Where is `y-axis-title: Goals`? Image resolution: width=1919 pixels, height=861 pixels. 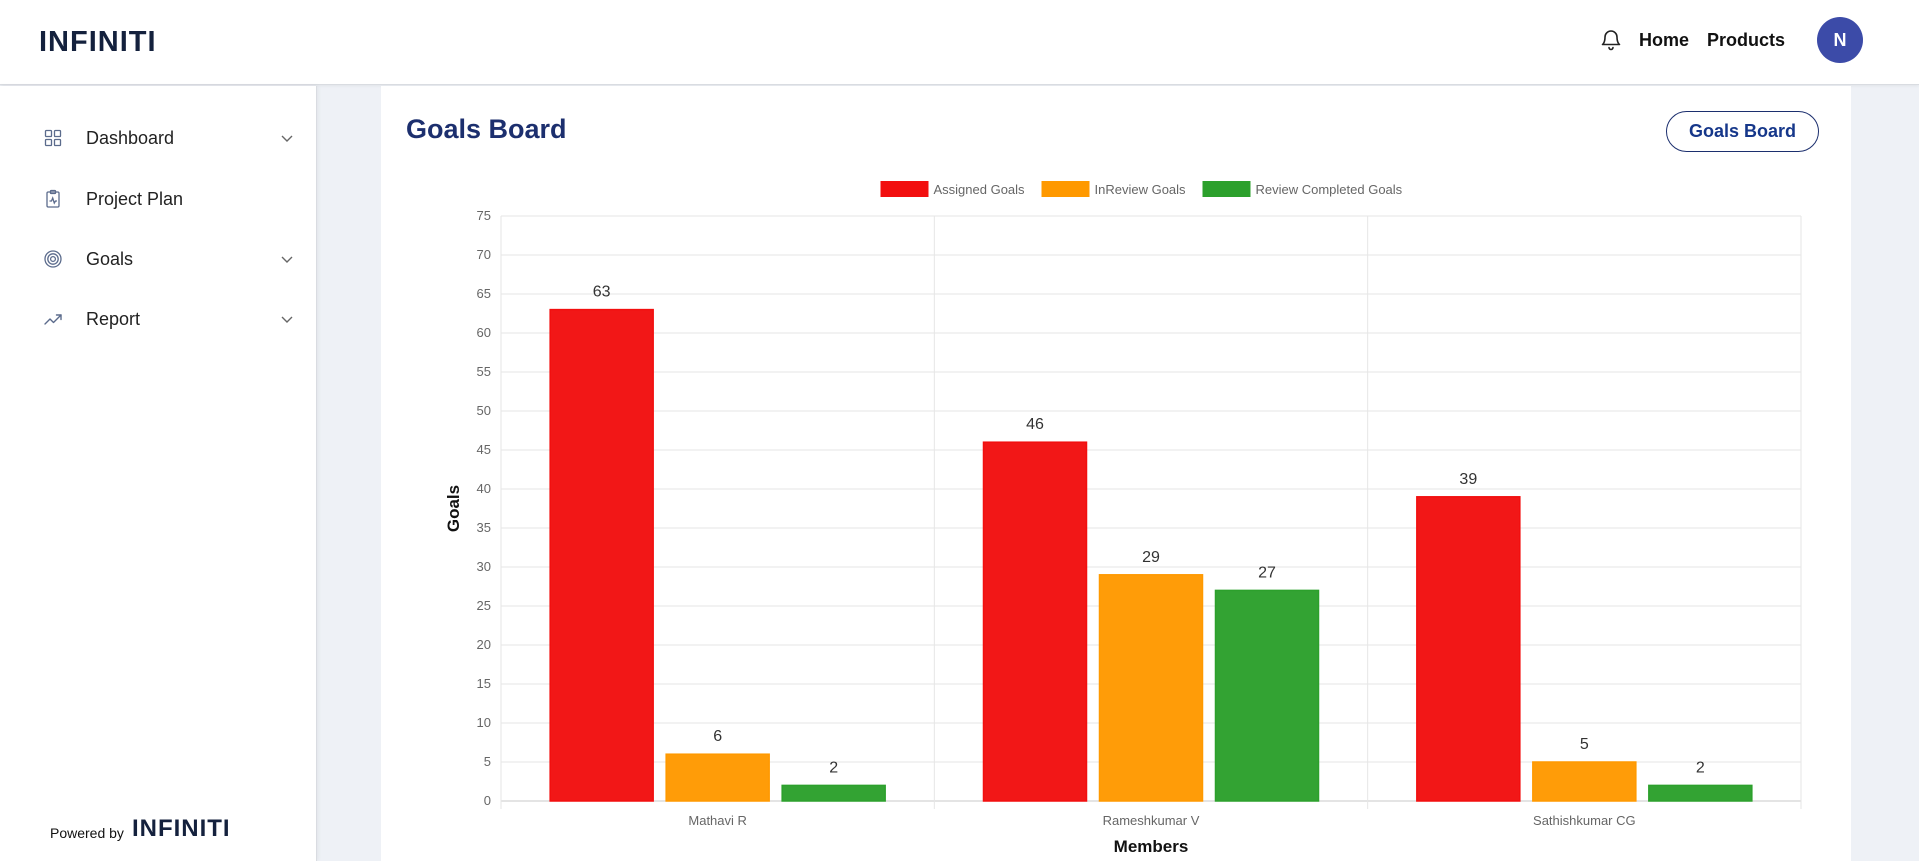 y-axis-title: Goals is located at coordinates (453, 508).